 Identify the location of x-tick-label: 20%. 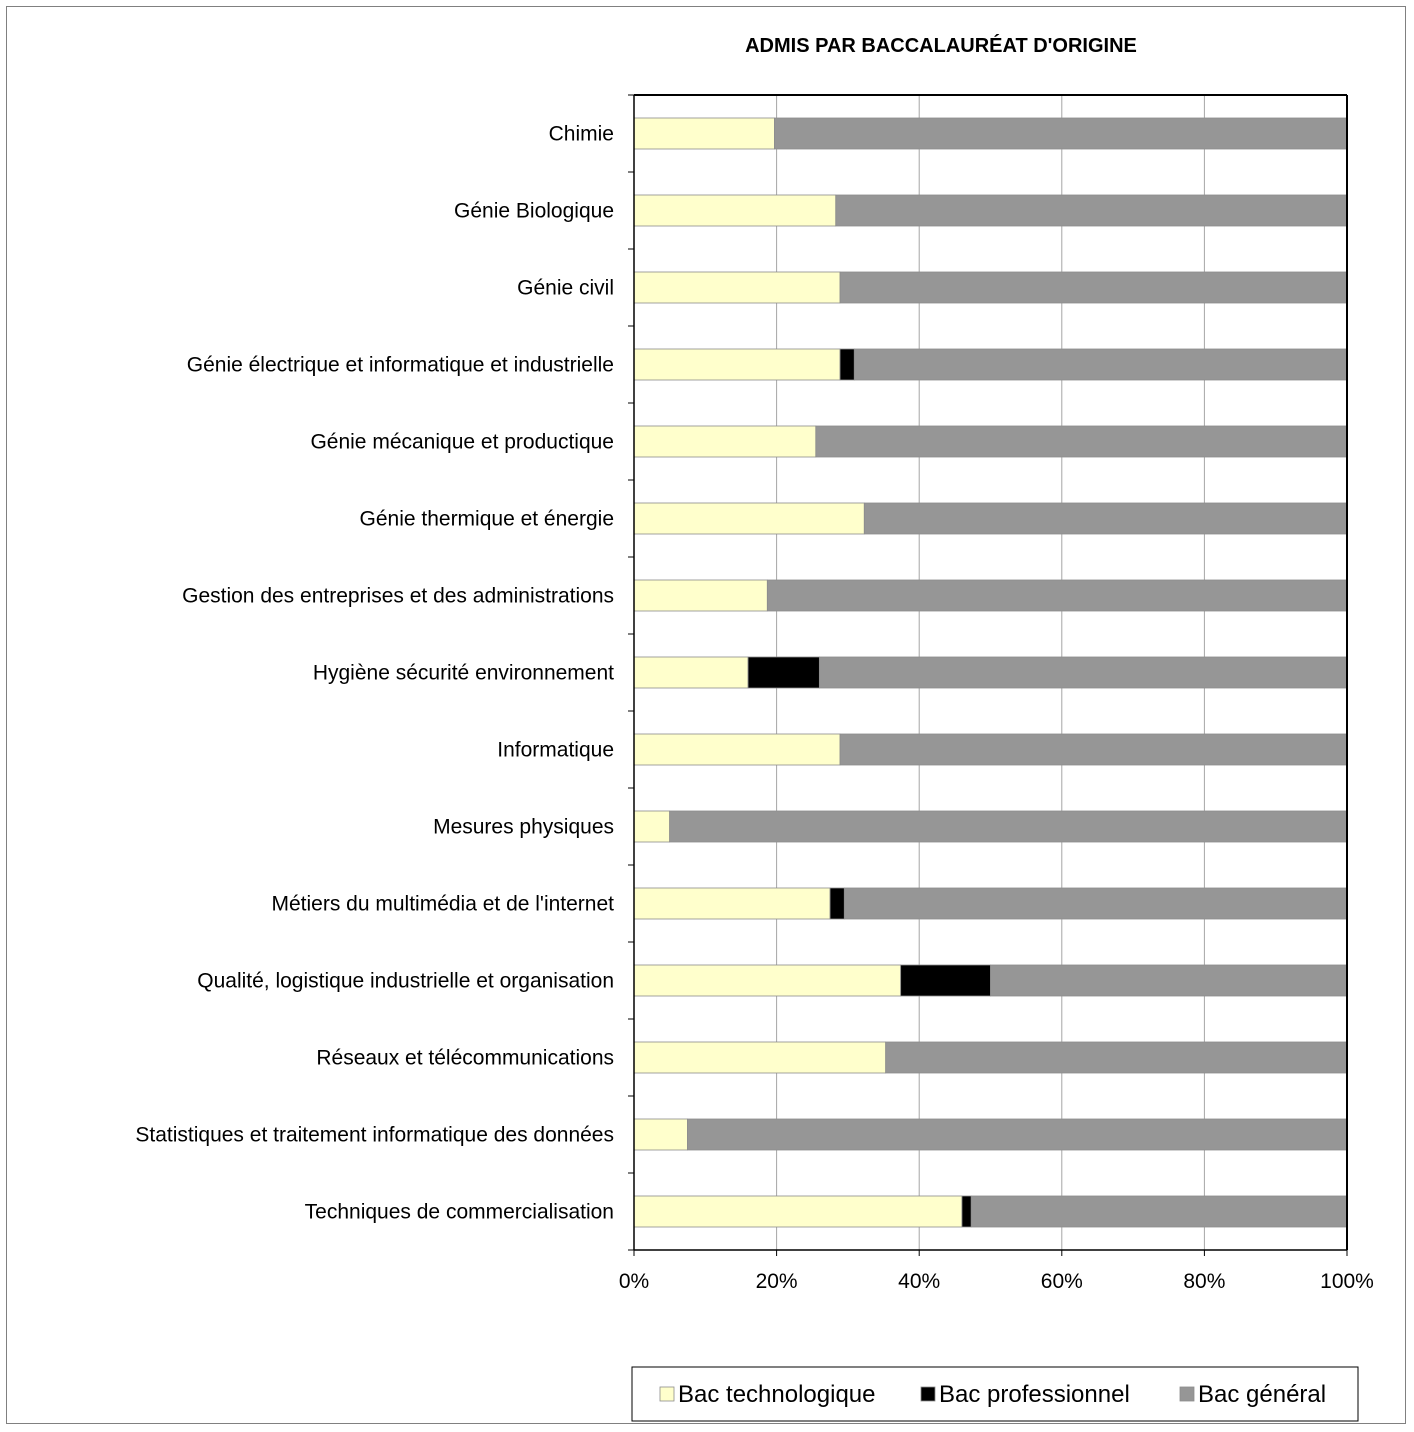
(777, 1281).